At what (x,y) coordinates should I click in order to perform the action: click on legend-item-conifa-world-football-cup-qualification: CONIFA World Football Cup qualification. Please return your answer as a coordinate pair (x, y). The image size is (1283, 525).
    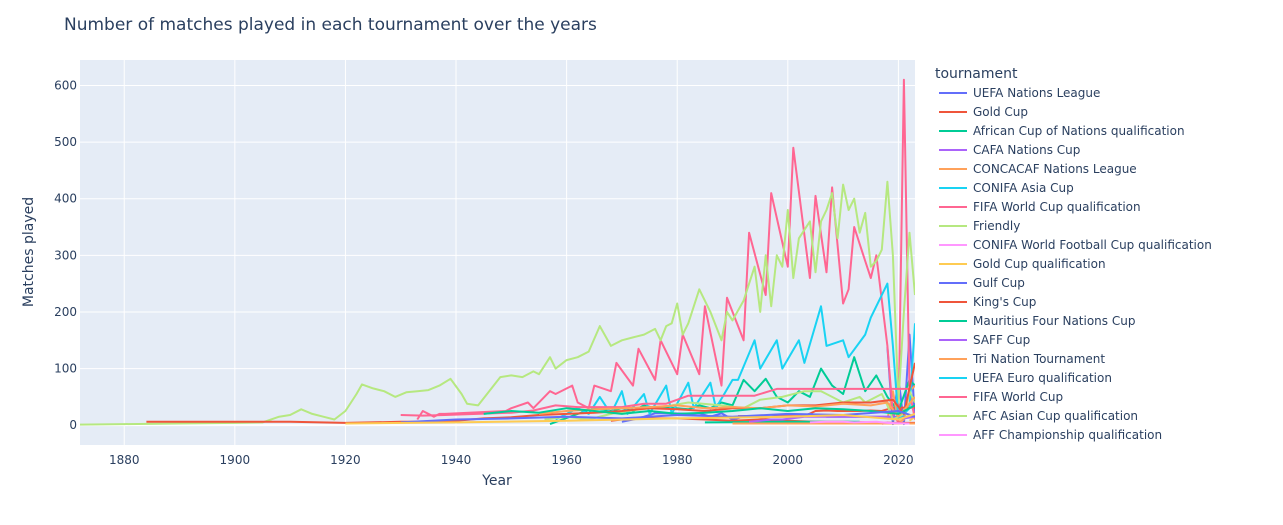
    Looking at the image, I should click on (1075, 245).